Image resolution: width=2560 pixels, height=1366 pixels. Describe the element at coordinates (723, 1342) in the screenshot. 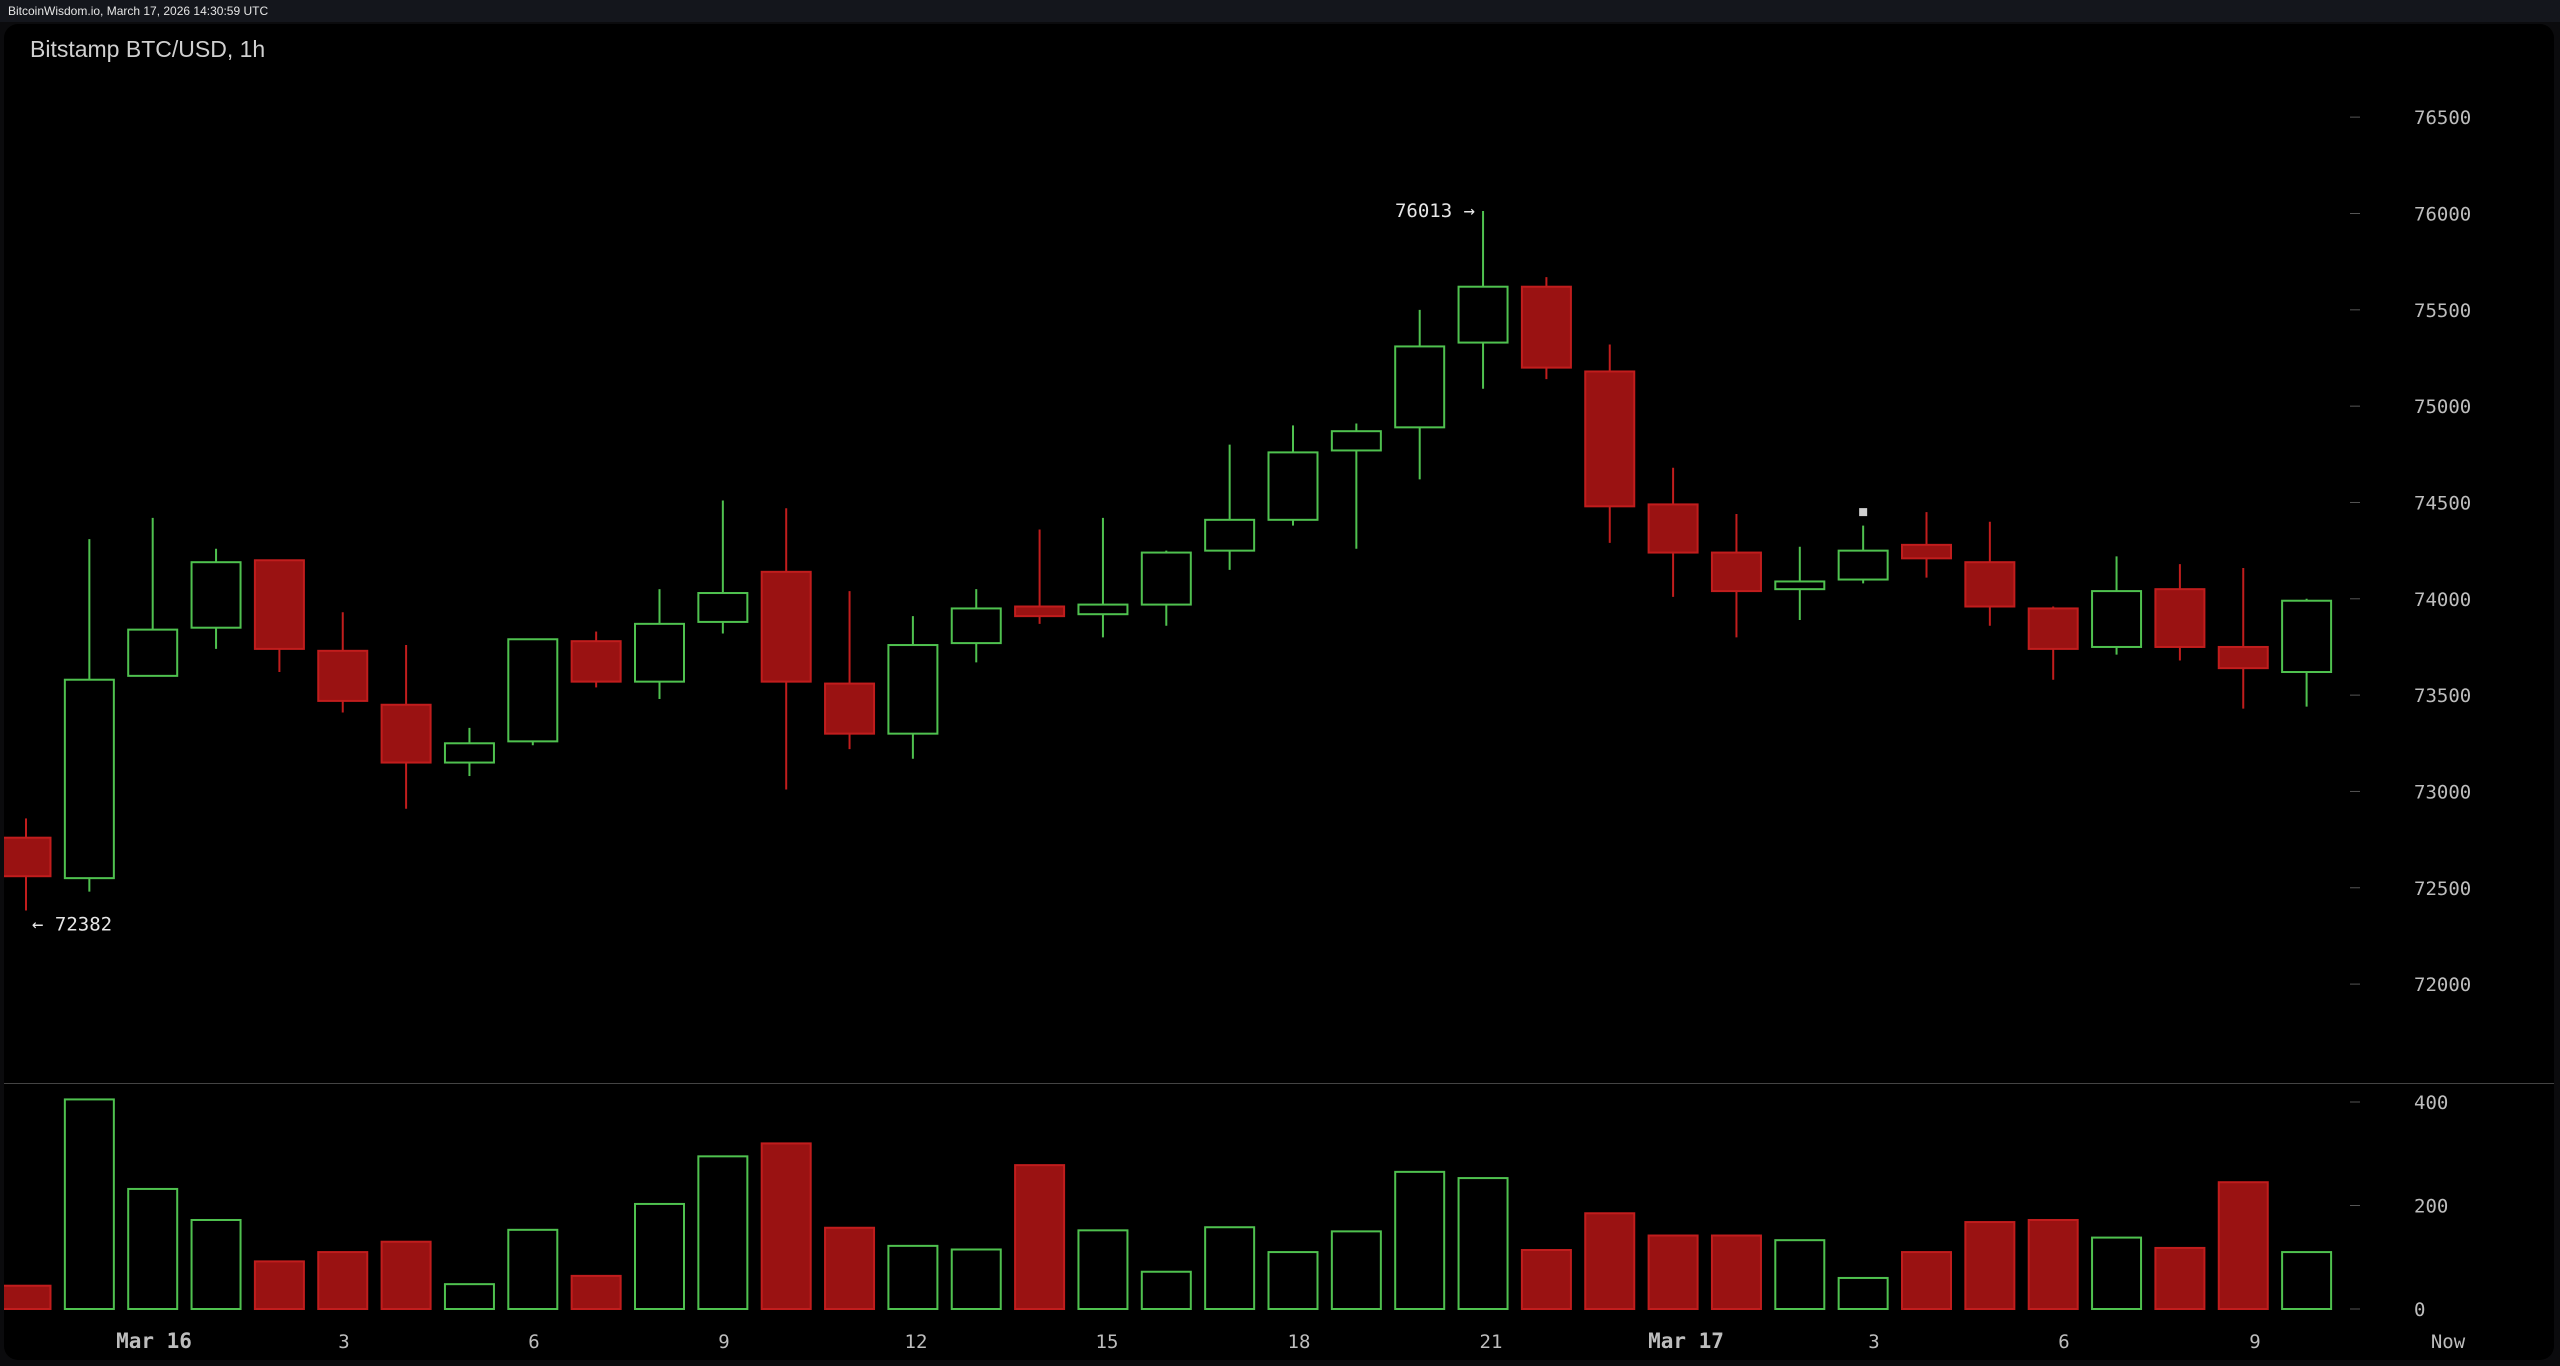

I see `time-tick-label: 9` at that location.